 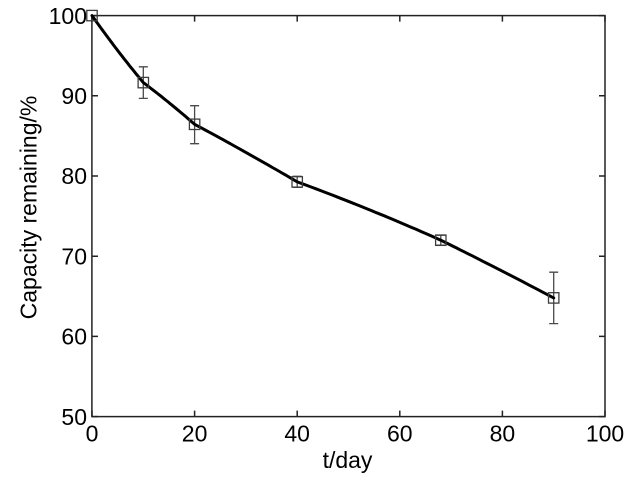 I want to click on svg-text: 20, so click(x=195, y=434).